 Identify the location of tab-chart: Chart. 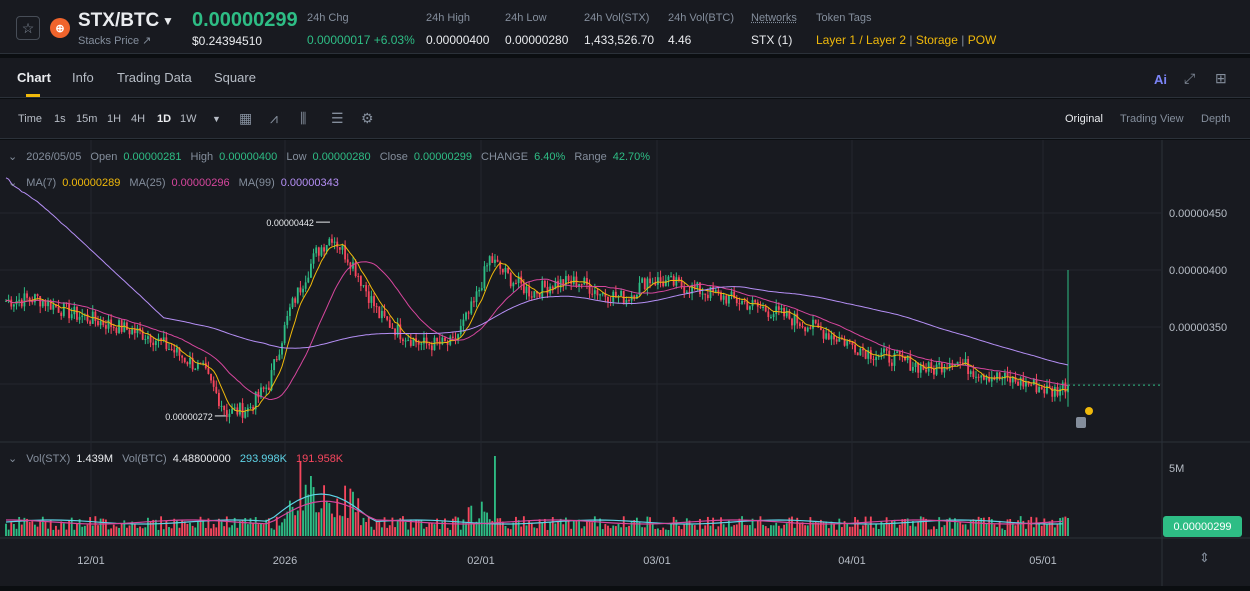
(34, 77).